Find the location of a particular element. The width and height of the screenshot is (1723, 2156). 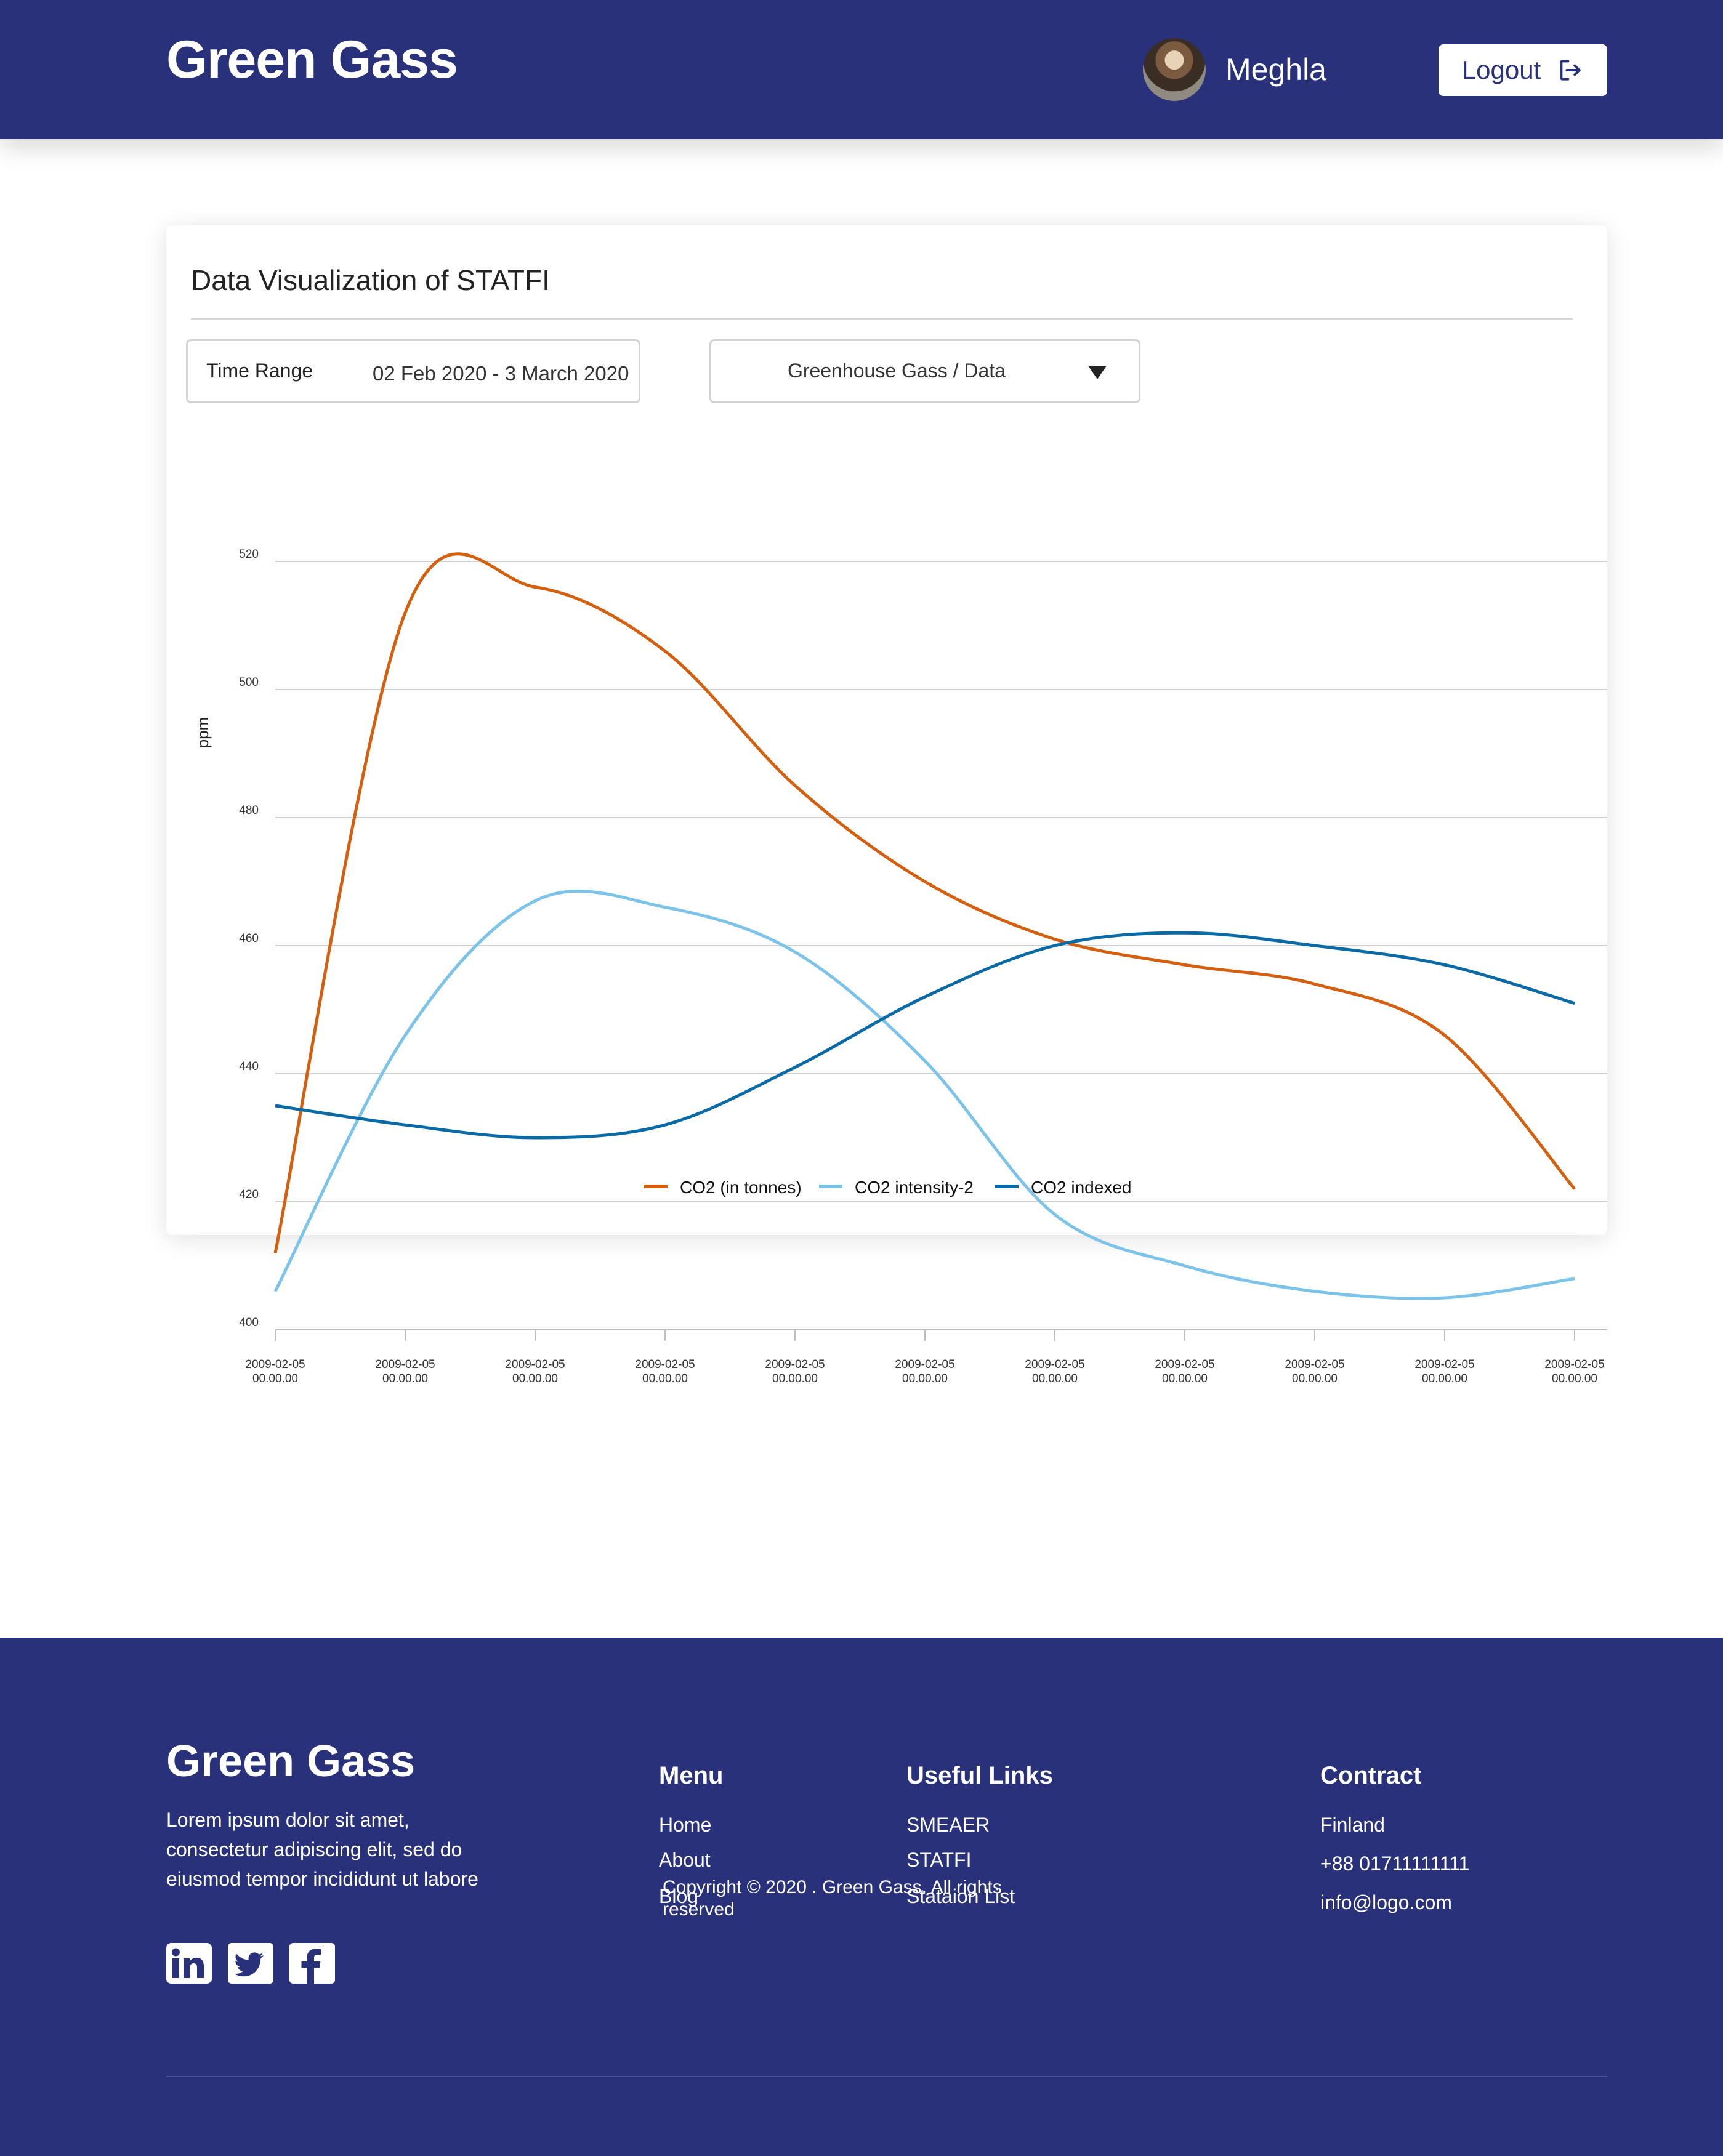

y-tick-label: 480 is located at coordinates (249, 810).